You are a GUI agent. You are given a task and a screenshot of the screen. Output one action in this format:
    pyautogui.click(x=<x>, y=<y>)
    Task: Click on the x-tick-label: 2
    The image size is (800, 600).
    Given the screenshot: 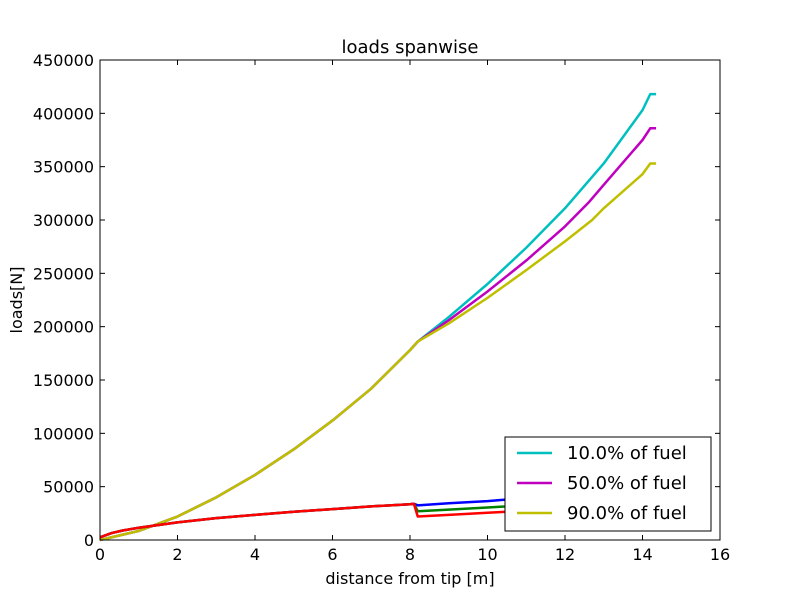 What is the action you would take?
    pyautogui.click(x=177, y=554)
    